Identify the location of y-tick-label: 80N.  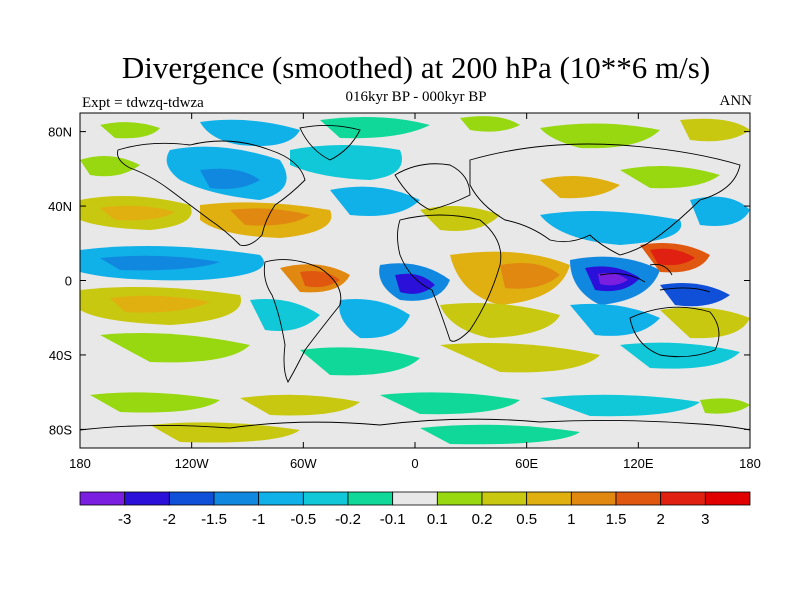
(60, 132).